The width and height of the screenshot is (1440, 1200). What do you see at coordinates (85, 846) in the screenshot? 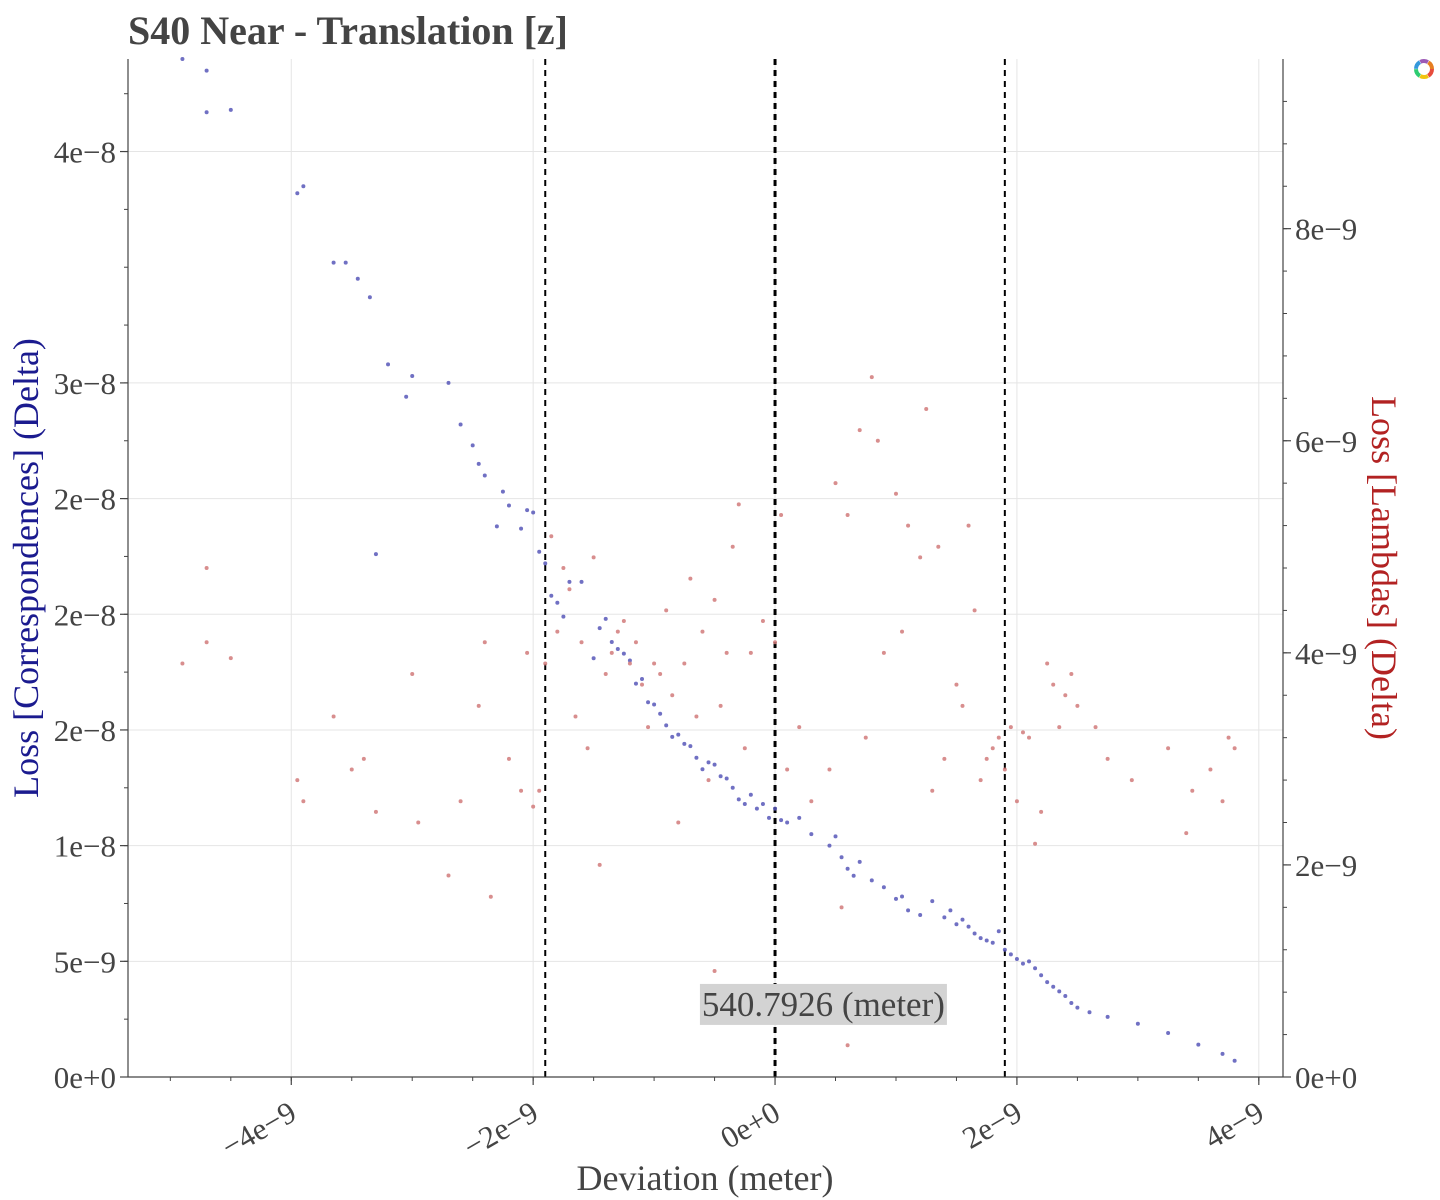
I see `y-left-tick-label: 1e−8` at bounding box center [85, 846].